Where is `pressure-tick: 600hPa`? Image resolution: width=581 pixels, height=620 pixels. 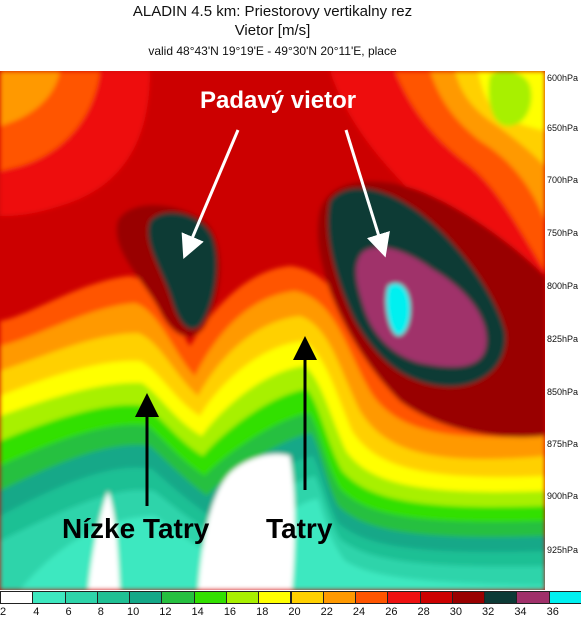 pressure-tick: 600hPa is located at coordinates (563, 78).